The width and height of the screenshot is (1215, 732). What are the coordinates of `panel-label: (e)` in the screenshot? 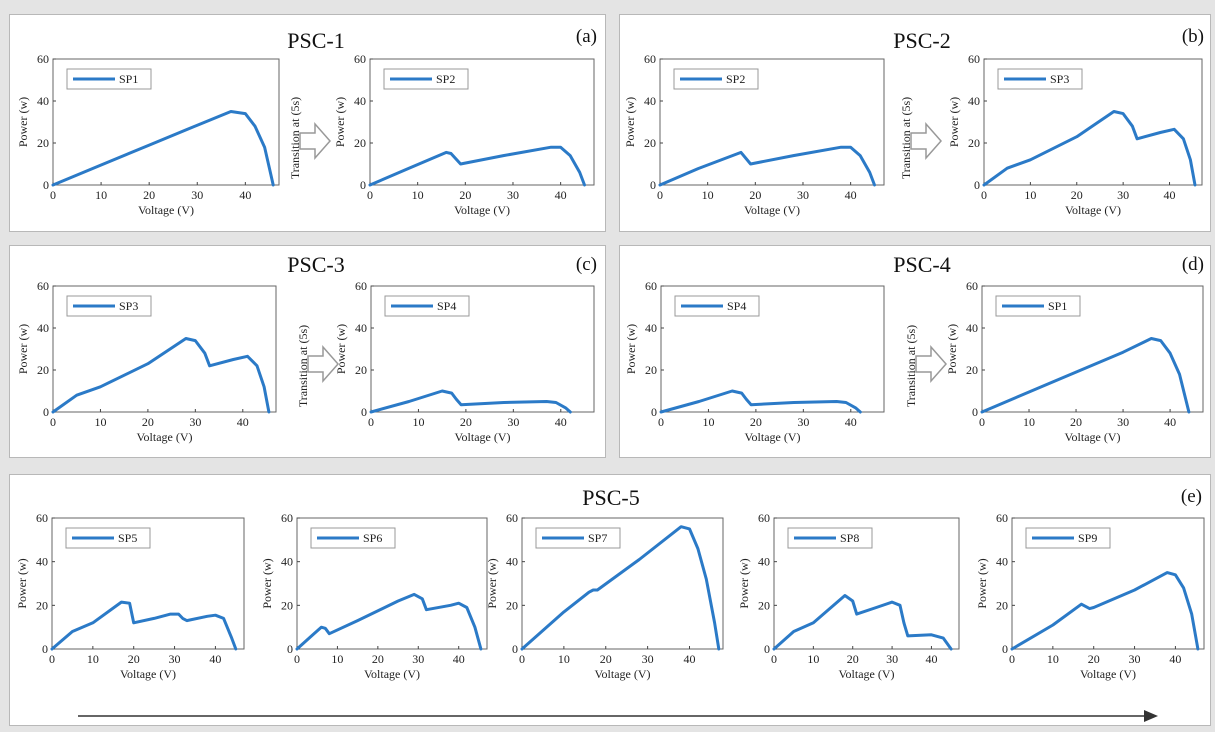 It's located at (1191, 496).